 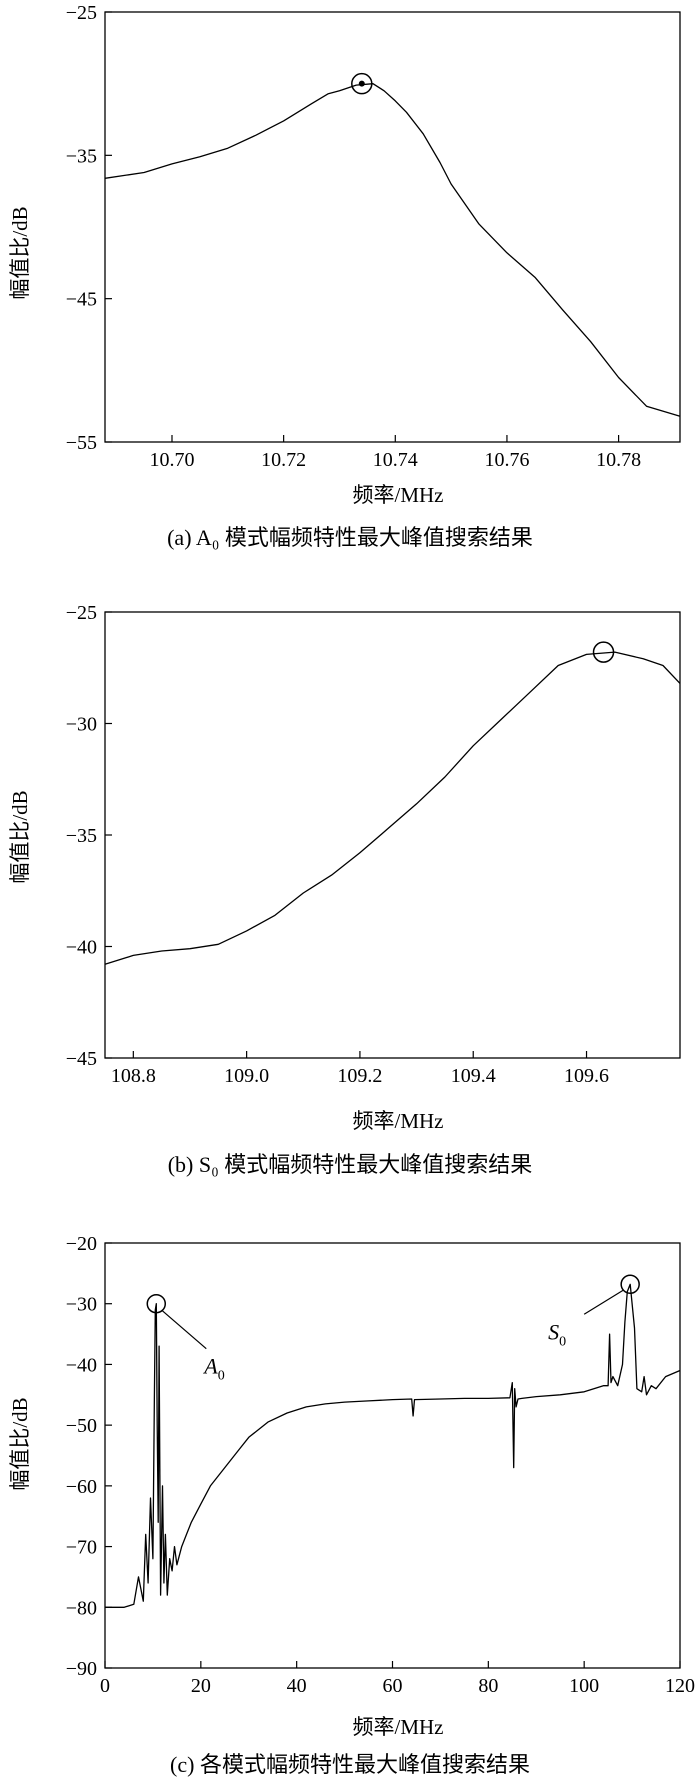 What do you see at coordinates (392, 808) in the screenshot?
I see `panel-b-series-line` at bounding box center [392, 808].